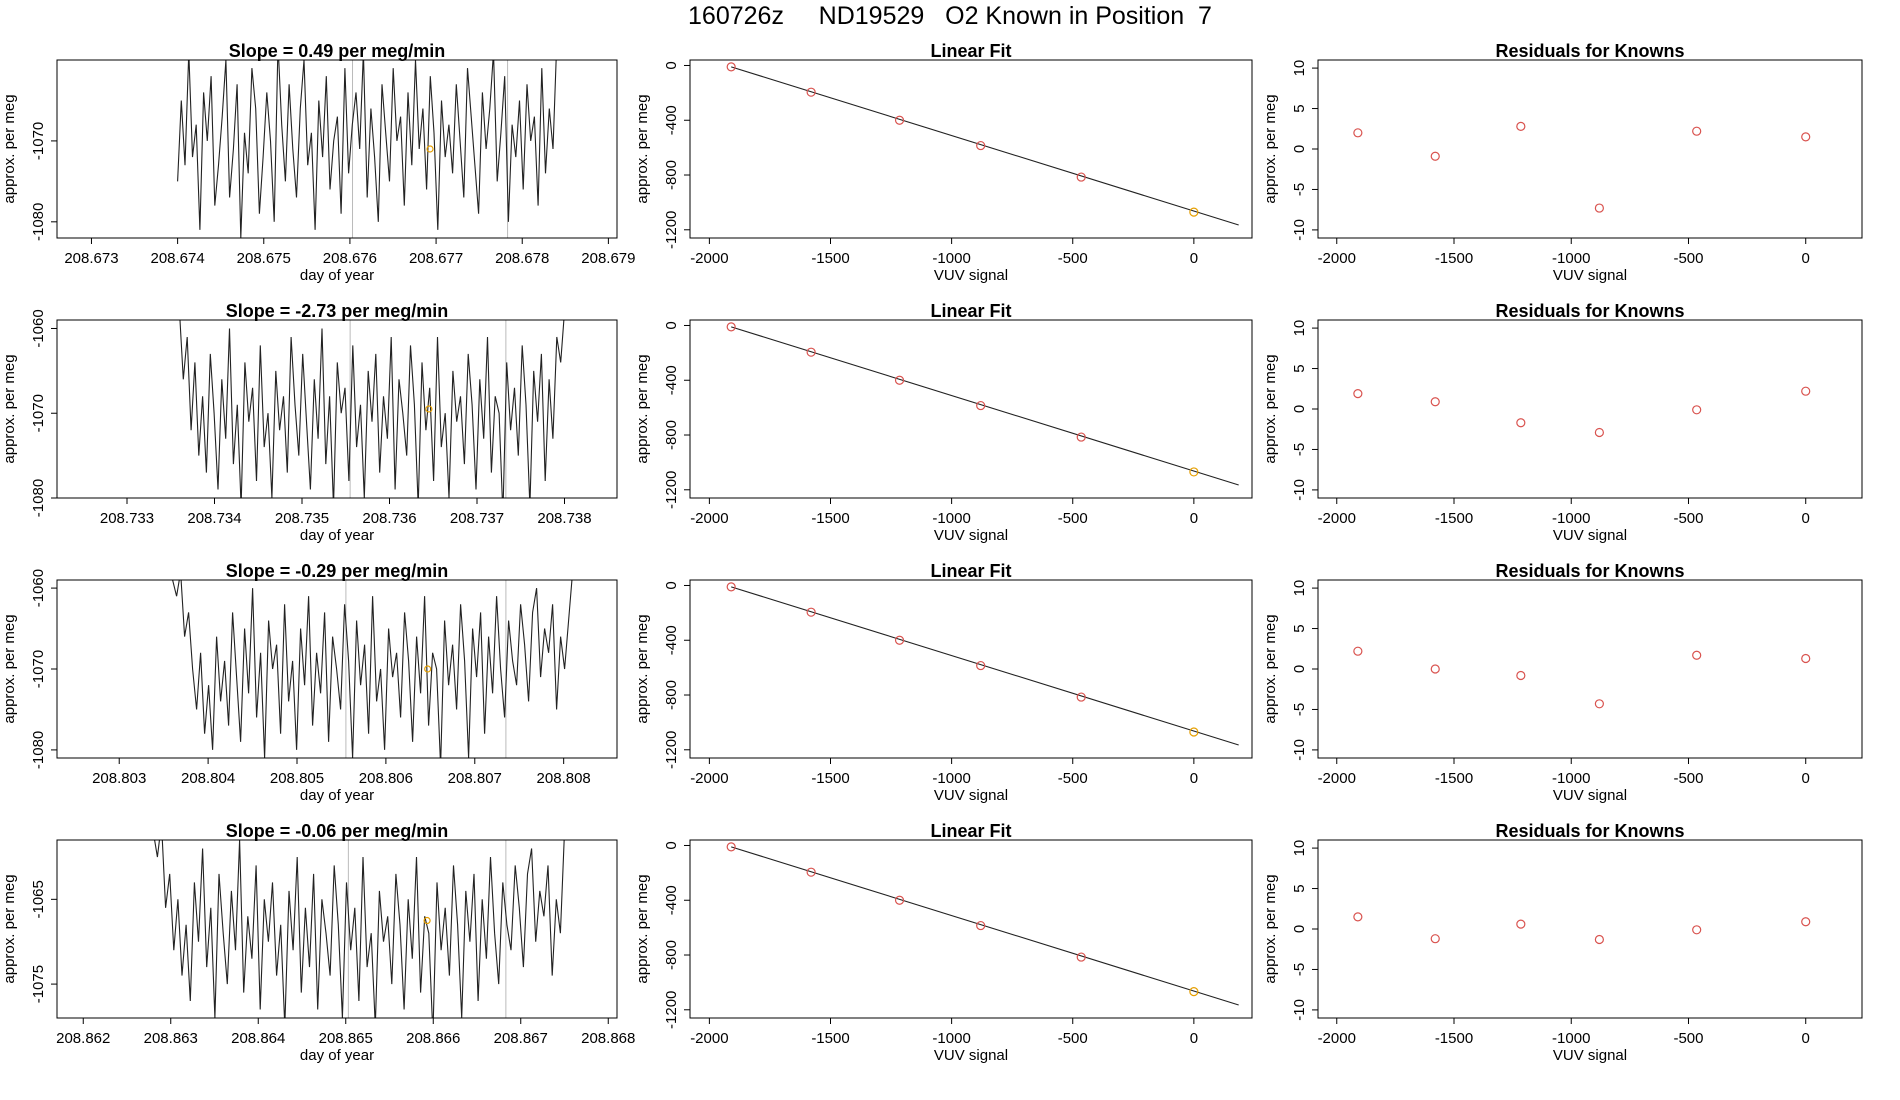 The width and height of the screenshot is (1900, 1100). Describe the element at coordinates (208, 778) in the screenshot. I see `x-tick-label: 208.804` at that location.